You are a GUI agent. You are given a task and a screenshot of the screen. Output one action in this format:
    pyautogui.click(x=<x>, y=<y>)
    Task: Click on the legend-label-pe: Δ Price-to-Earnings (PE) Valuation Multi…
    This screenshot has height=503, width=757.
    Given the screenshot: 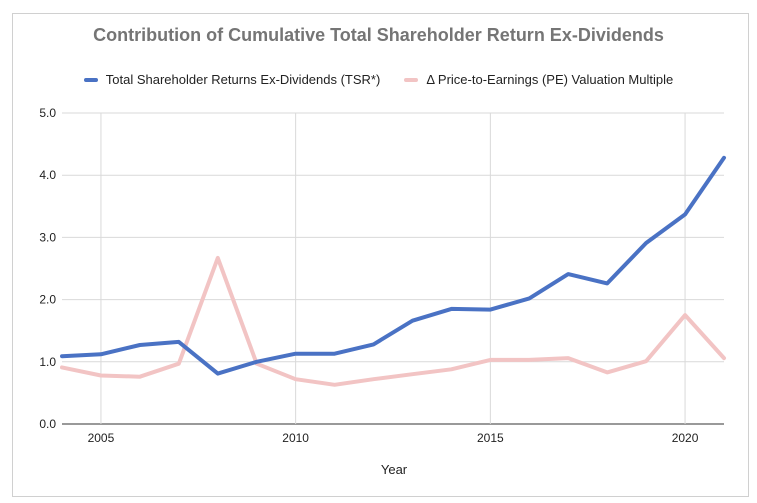 What is the action you would take?
    pyautogui.click(x=550, y=79)
    